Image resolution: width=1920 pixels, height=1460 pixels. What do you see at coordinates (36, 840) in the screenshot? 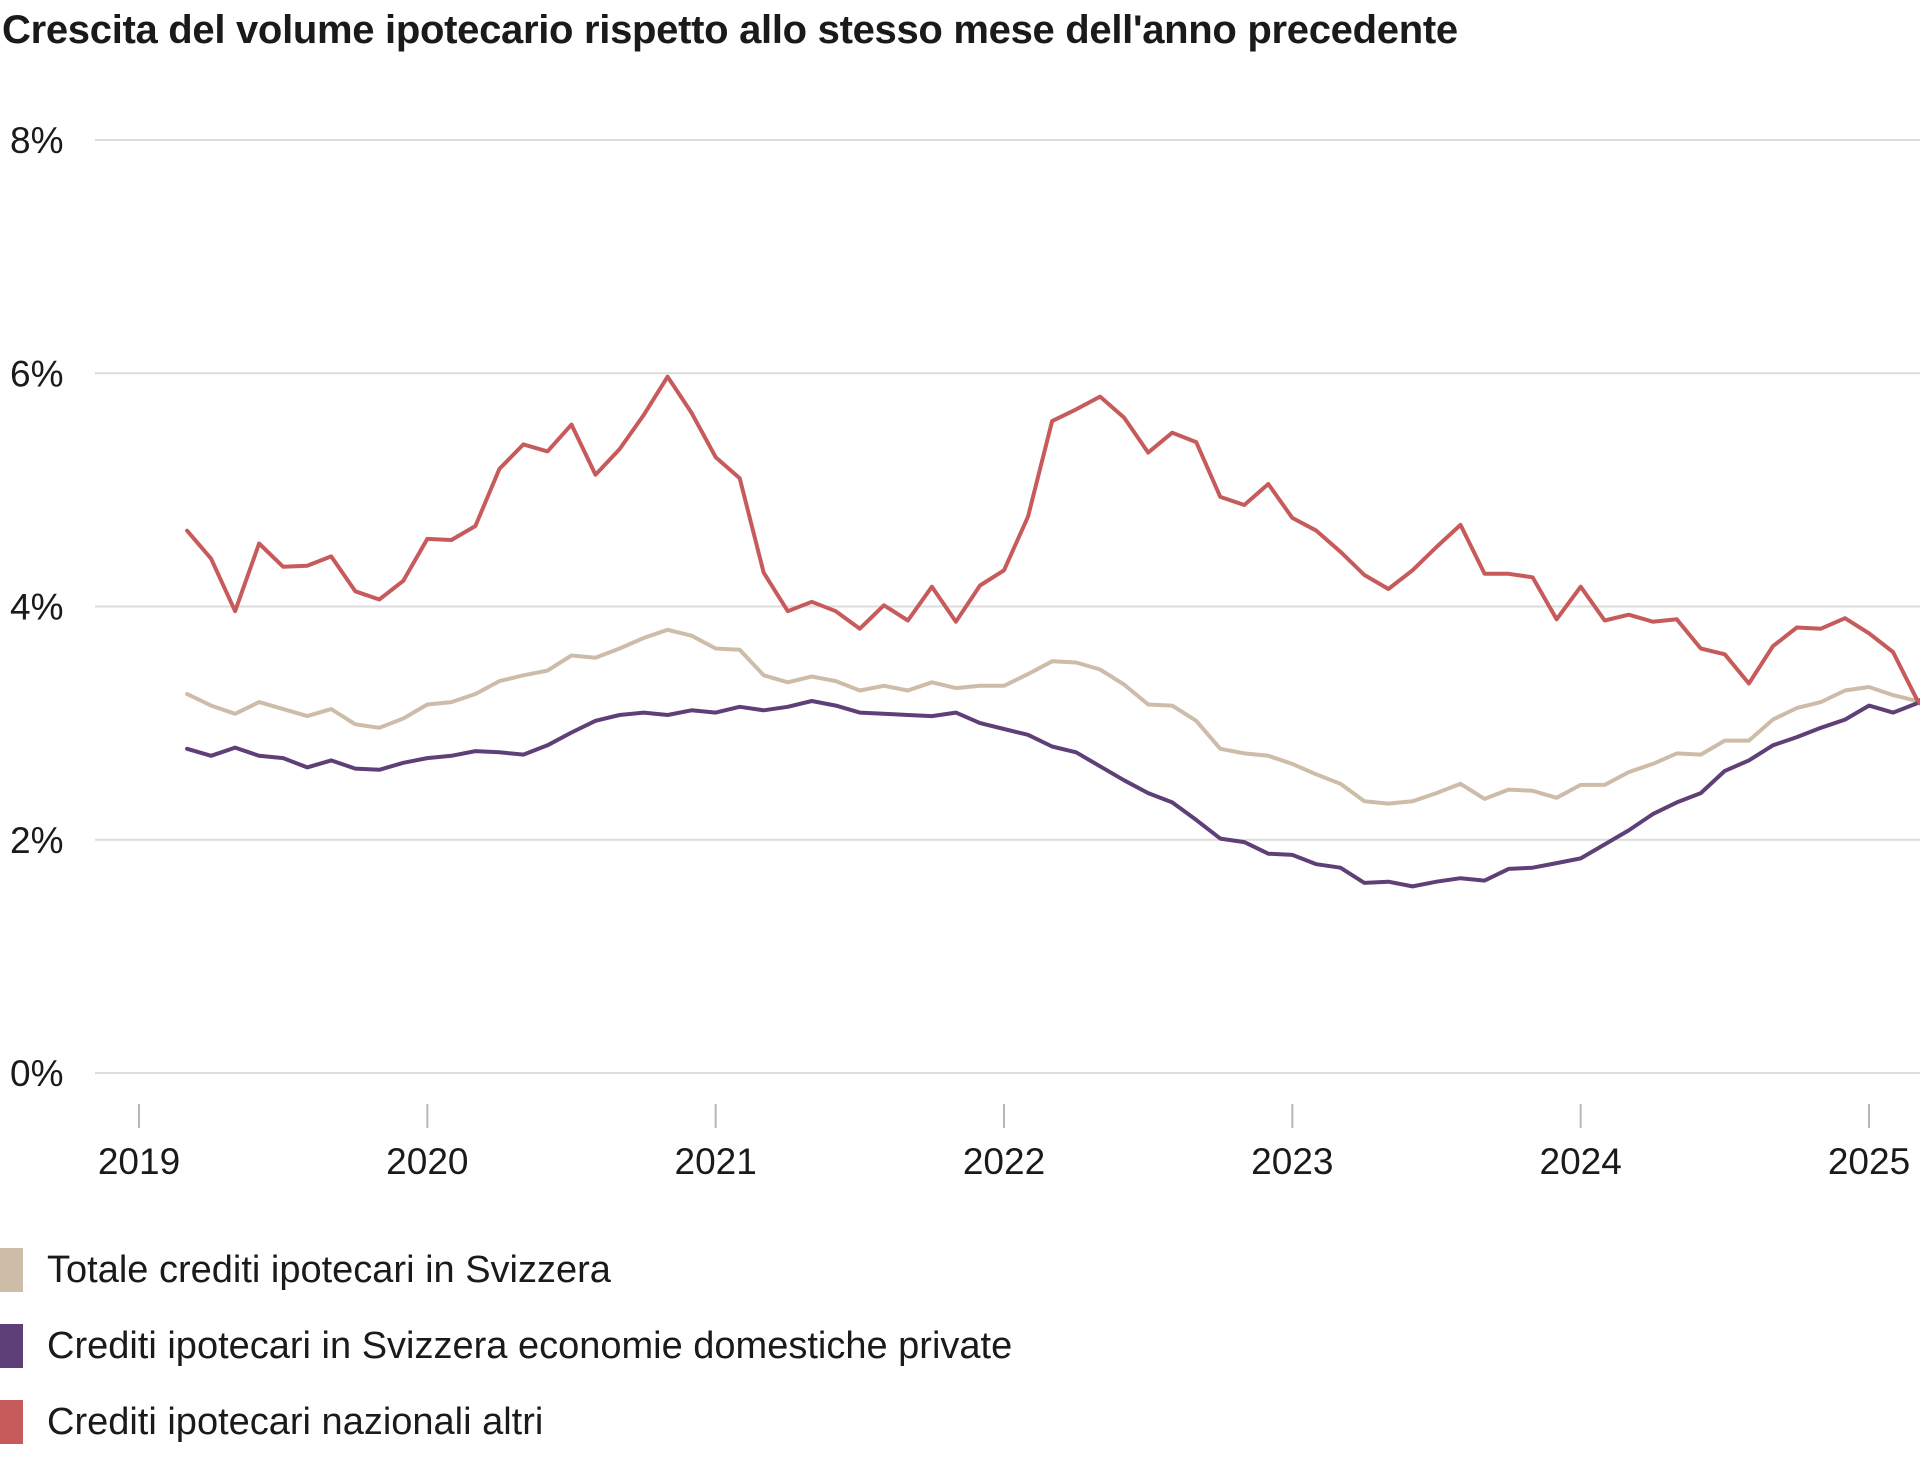
I see `y-tick-label: 2%` at bounding box center [36, 840].